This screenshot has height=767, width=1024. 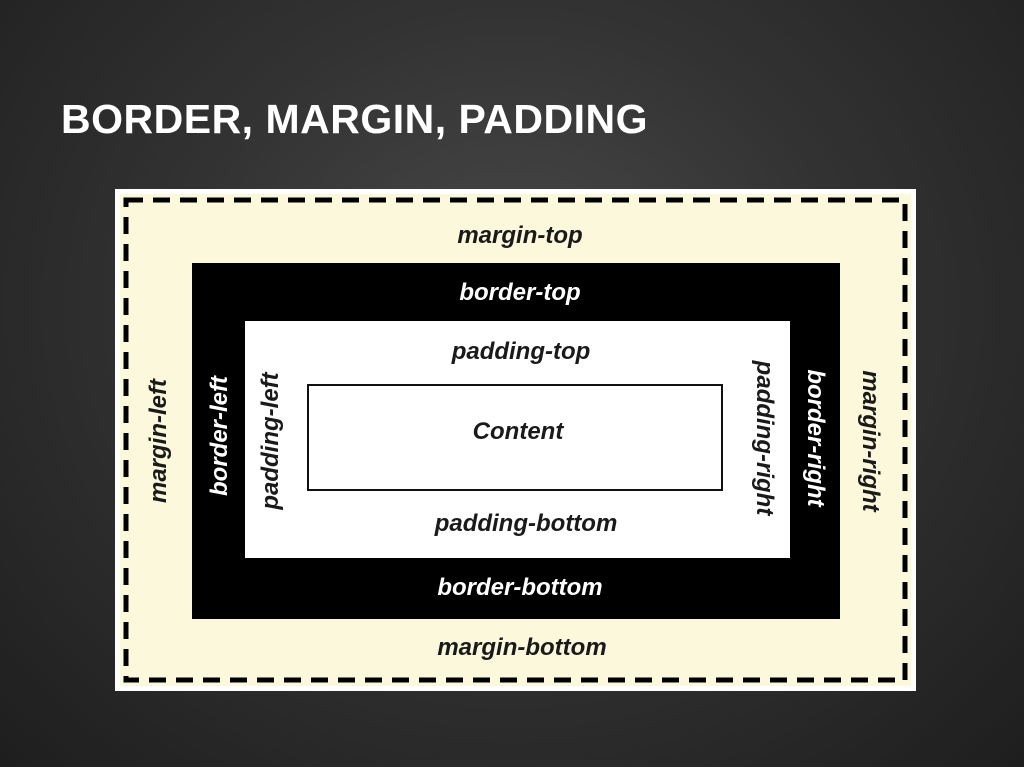 What do you see at coordinates (518, 431) in the screenshot?
I see `content-label: Content` at bounding box center [518, 431].